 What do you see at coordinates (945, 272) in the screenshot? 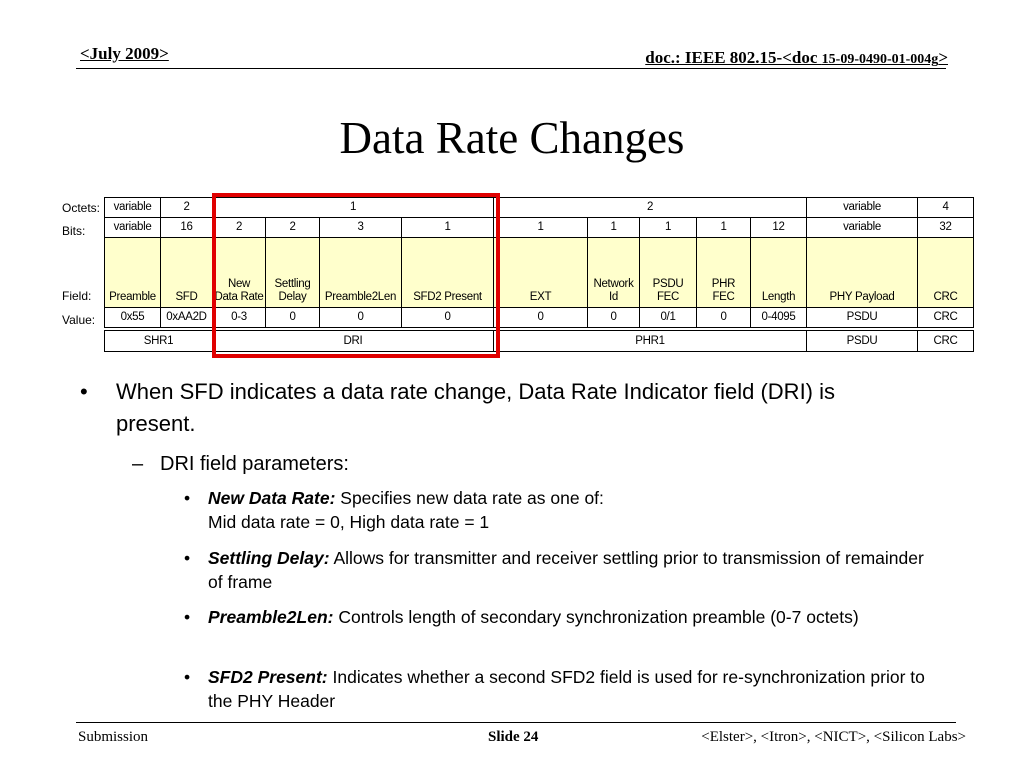
I see `field-cell: CRC` at bounding box center [945, 272].